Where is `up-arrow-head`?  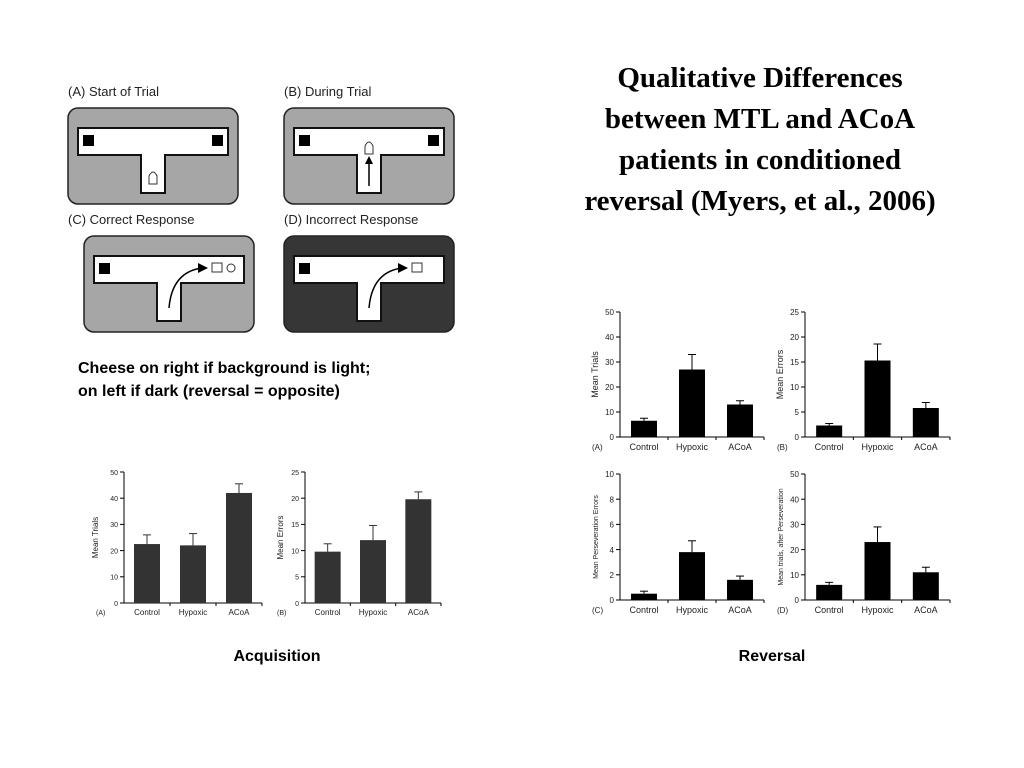 up-arrow-head is located at coordinates (369, 160).